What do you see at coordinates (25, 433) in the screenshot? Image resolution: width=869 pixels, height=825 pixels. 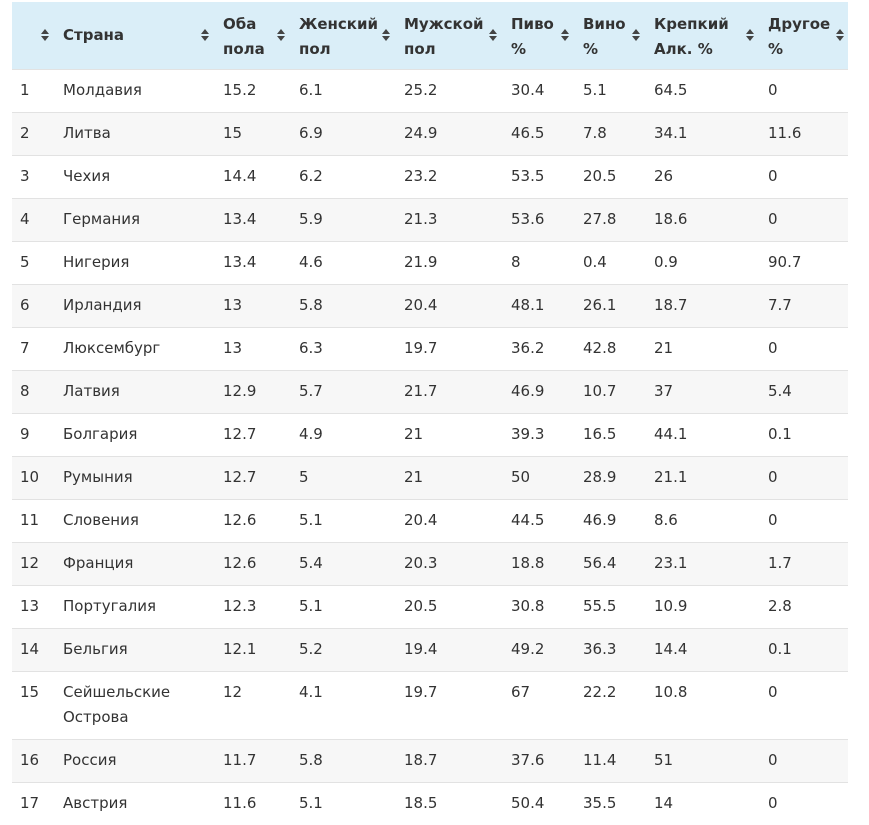 I see `cell-value: 9` at bounding box center [25, 433].